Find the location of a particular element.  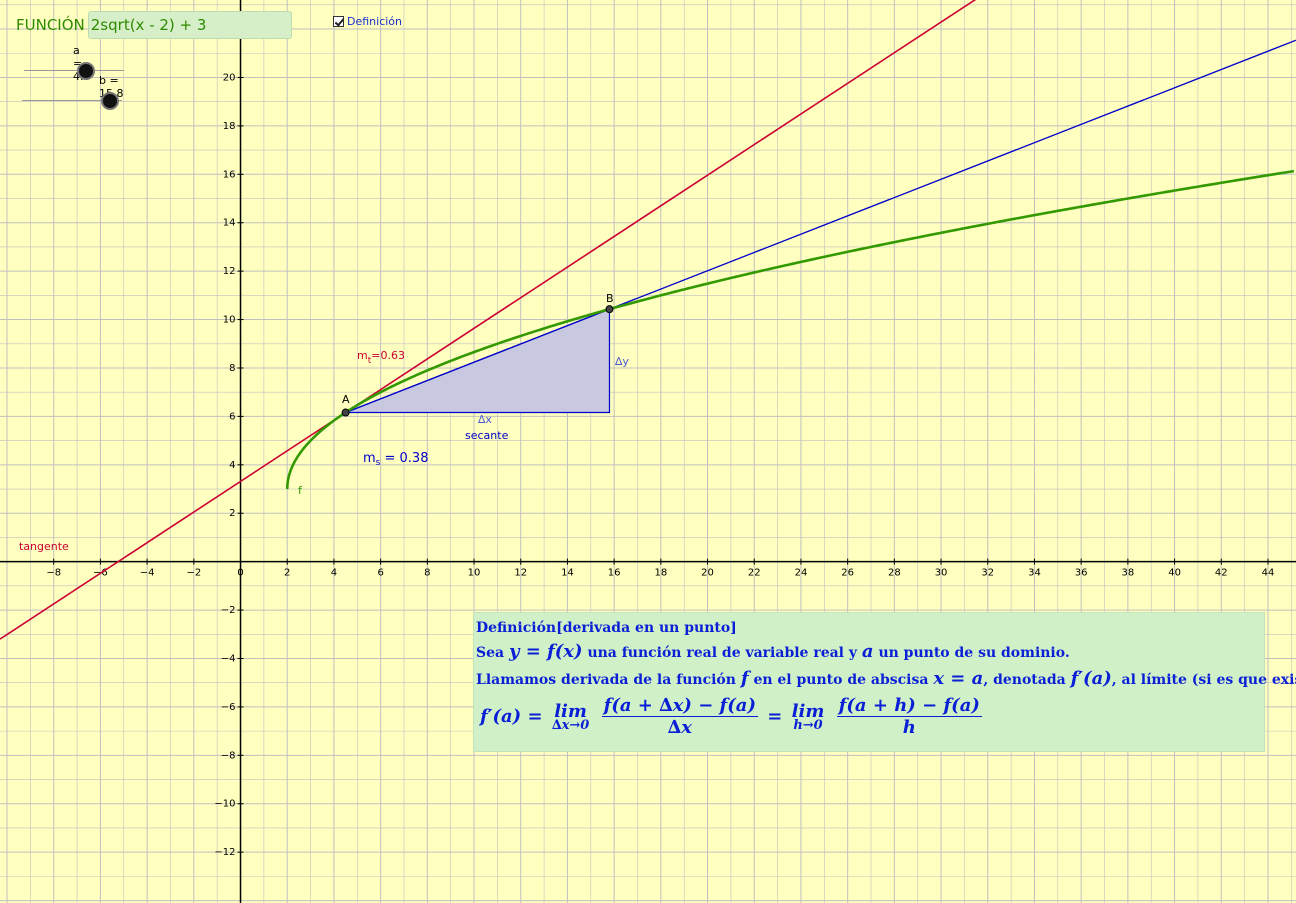

line2-math-1: f is located at coordinates (744, 678).